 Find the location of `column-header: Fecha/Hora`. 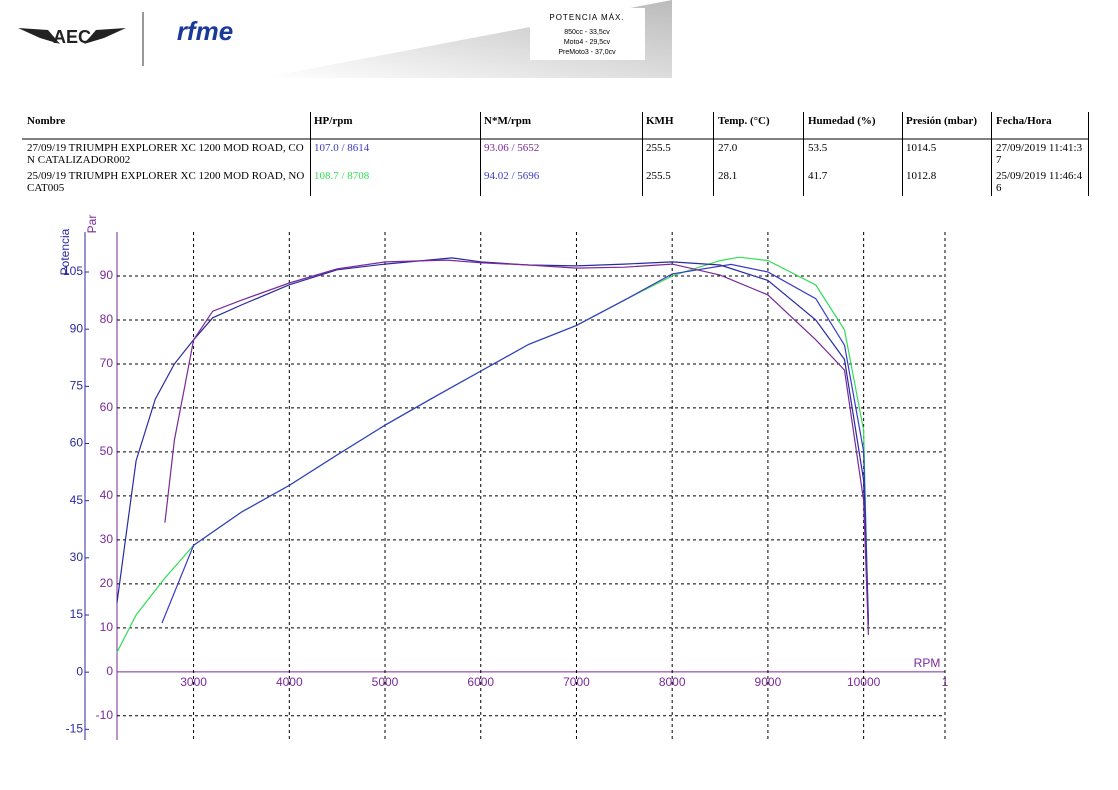

column-header: Fecha/Hora is located at coordinates (1024, 121).